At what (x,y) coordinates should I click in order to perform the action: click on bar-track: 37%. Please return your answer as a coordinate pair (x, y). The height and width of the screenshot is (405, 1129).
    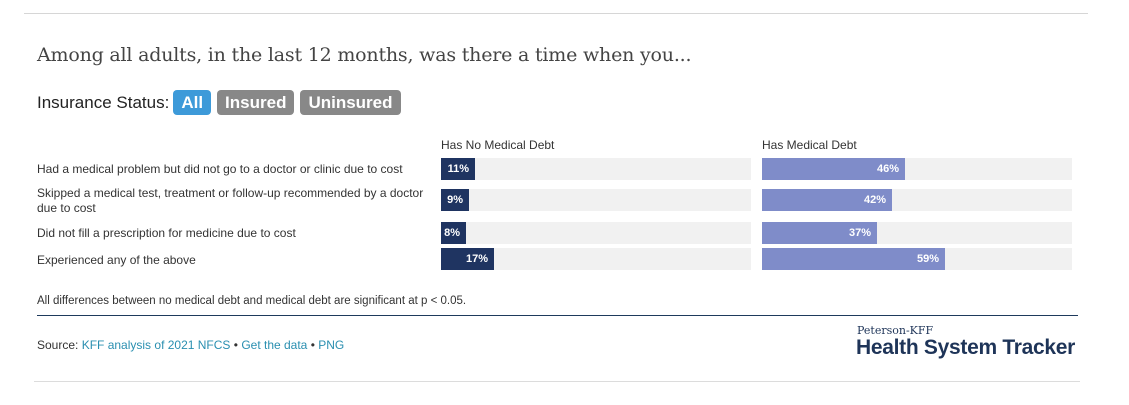
    Looking at the image, I should click on (917, 233).